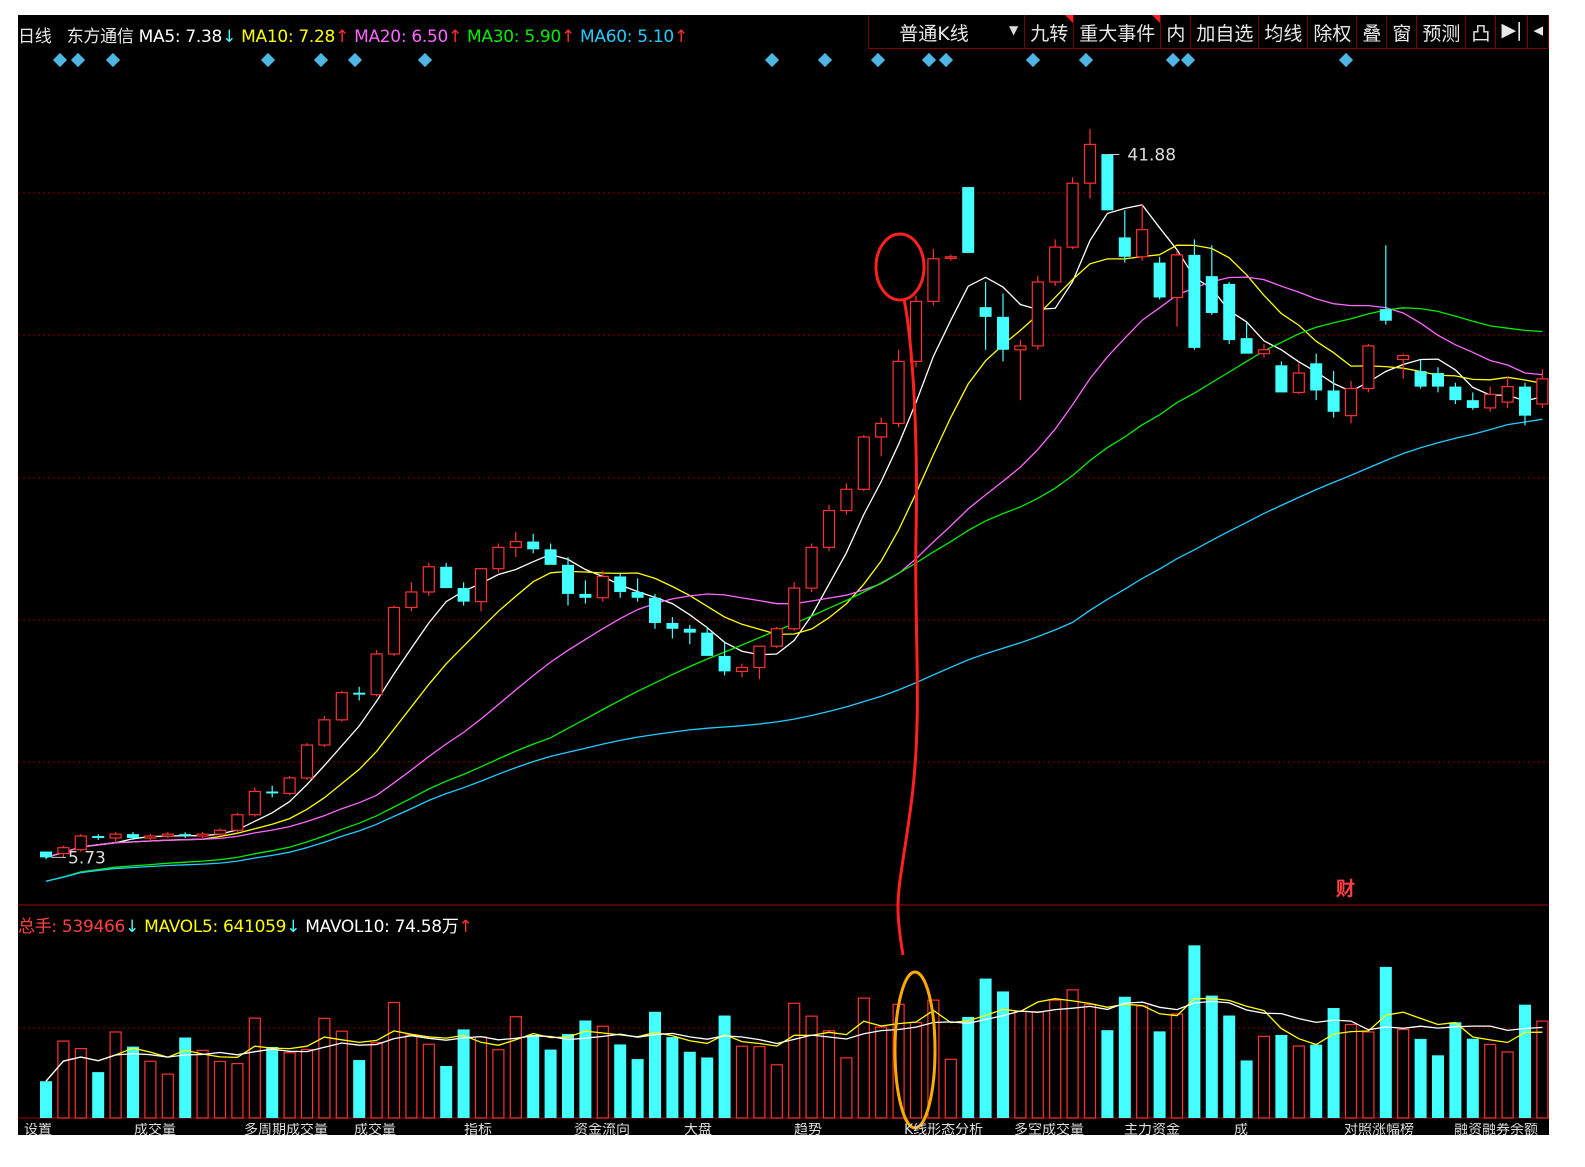  What do you see at coordinates (808, 1129) in the screenshot?
I see `bottom-tab: 趋势` at bounding box center [808, 1129].